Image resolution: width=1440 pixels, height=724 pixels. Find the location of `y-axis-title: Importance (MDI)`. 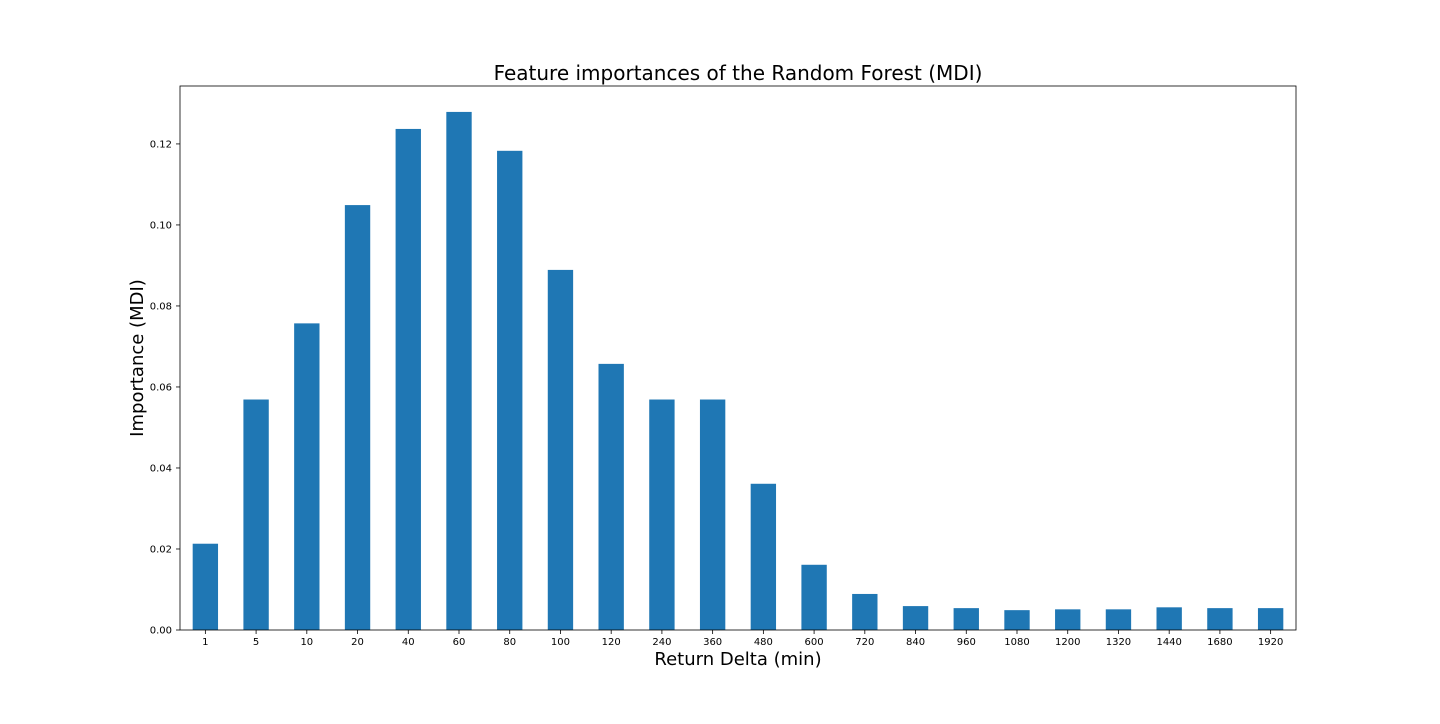

y-axis-title: Importance (MDI) is located at coordinates (137, 358).